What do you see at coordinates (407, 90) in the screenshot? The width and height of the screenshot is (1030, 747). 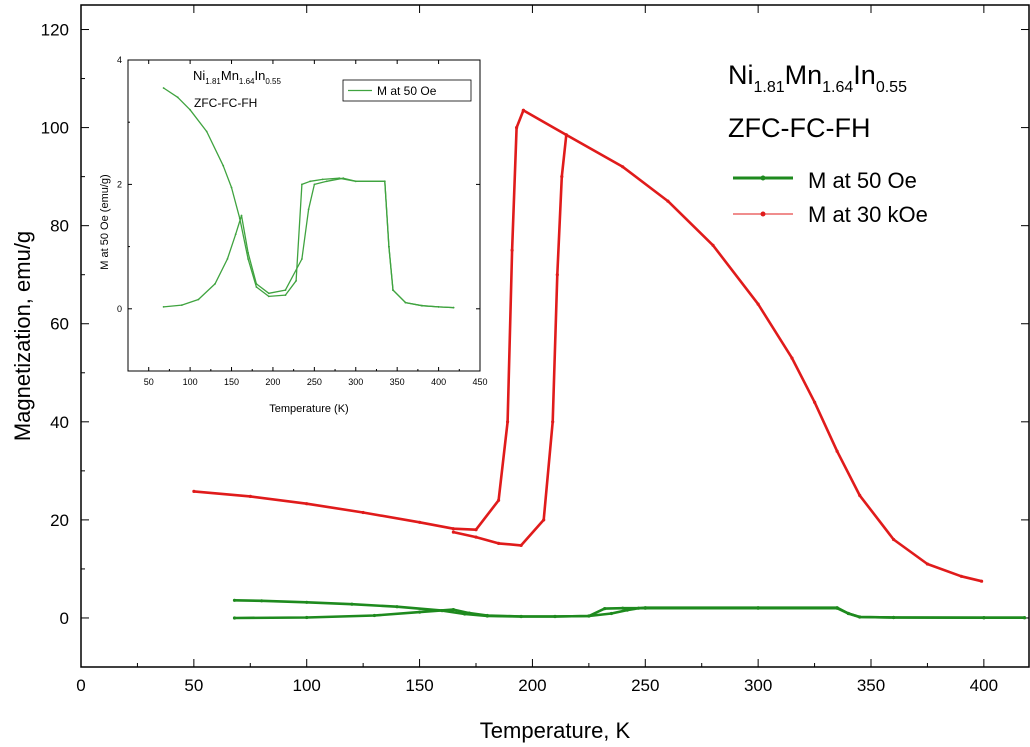 I see `inset-legend: M at 50 Oe` at bounding box center [407, 90].